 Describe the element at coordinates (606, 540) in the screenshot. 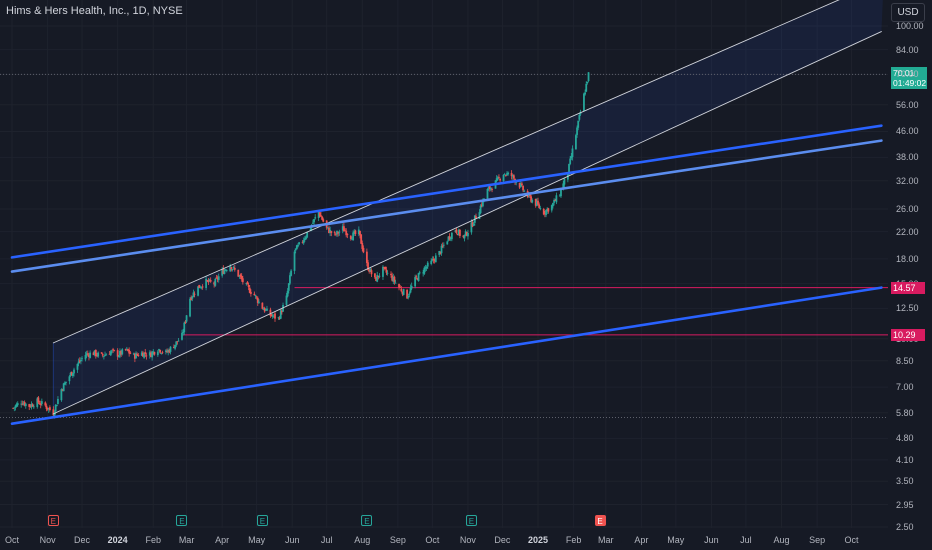

I see `x-tick-label: Mar` at that location.